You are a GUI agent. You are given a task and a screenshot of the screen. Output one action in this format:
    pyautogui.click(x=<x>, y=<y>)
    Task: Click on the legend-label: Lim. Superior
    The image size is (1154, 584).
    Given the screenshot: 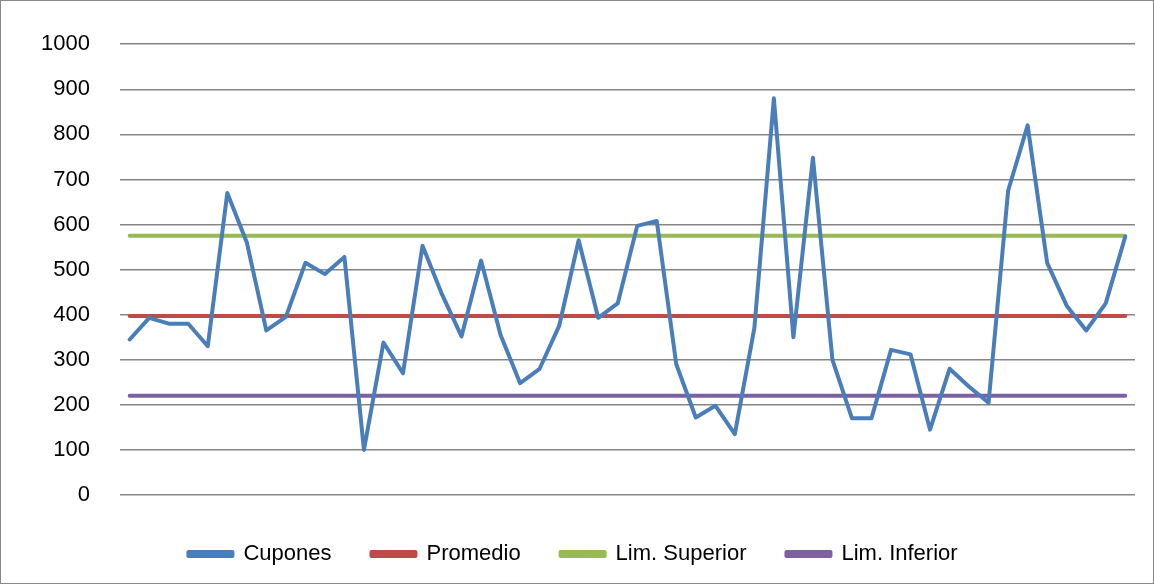 What is the action you would take?
    pyautogui.click(x=681, y=553)
    